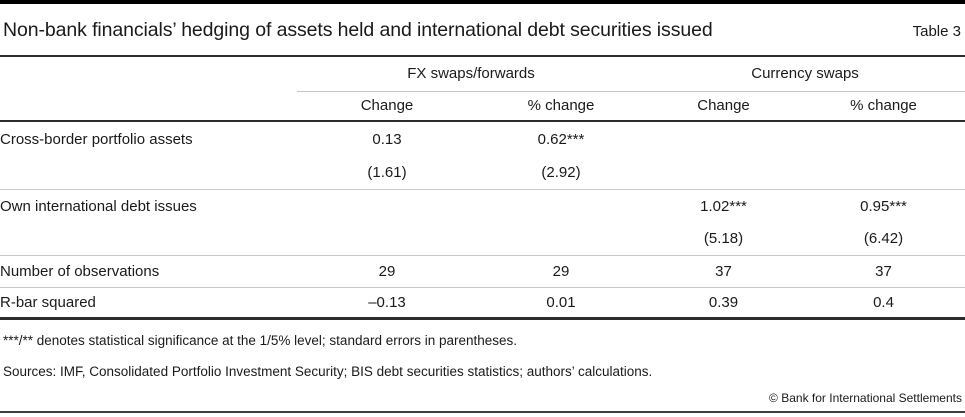 Image resolution: width=965 pixels, height=417 pixels. I want to click on column-header-fx-change: Change, so click(387, 106).